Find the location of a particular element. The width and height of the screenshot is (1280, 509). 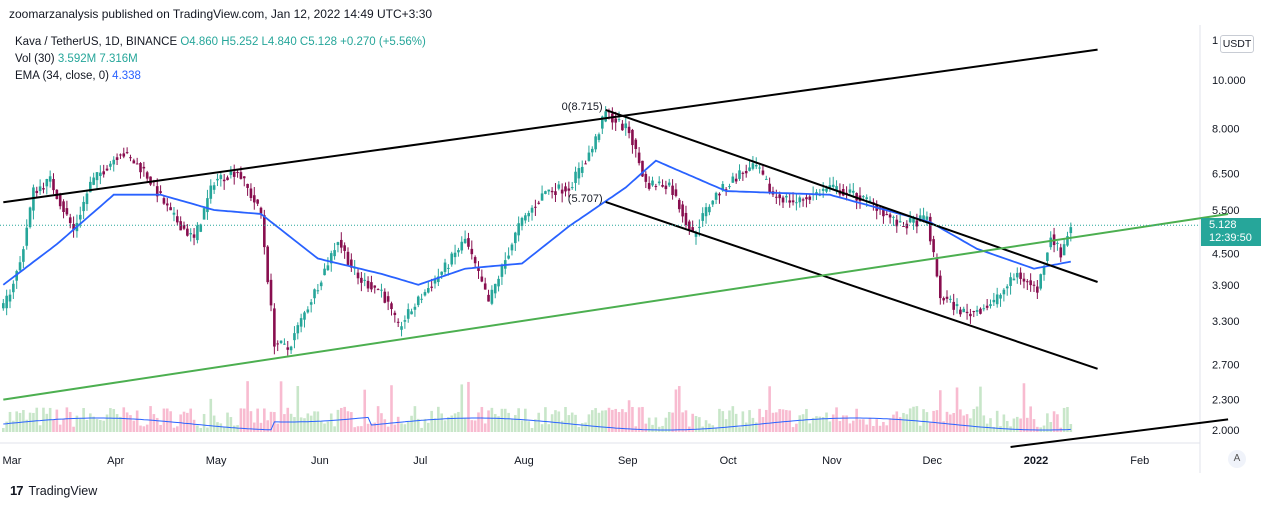

trendline-channel-top is located at coordinates (851, 195).